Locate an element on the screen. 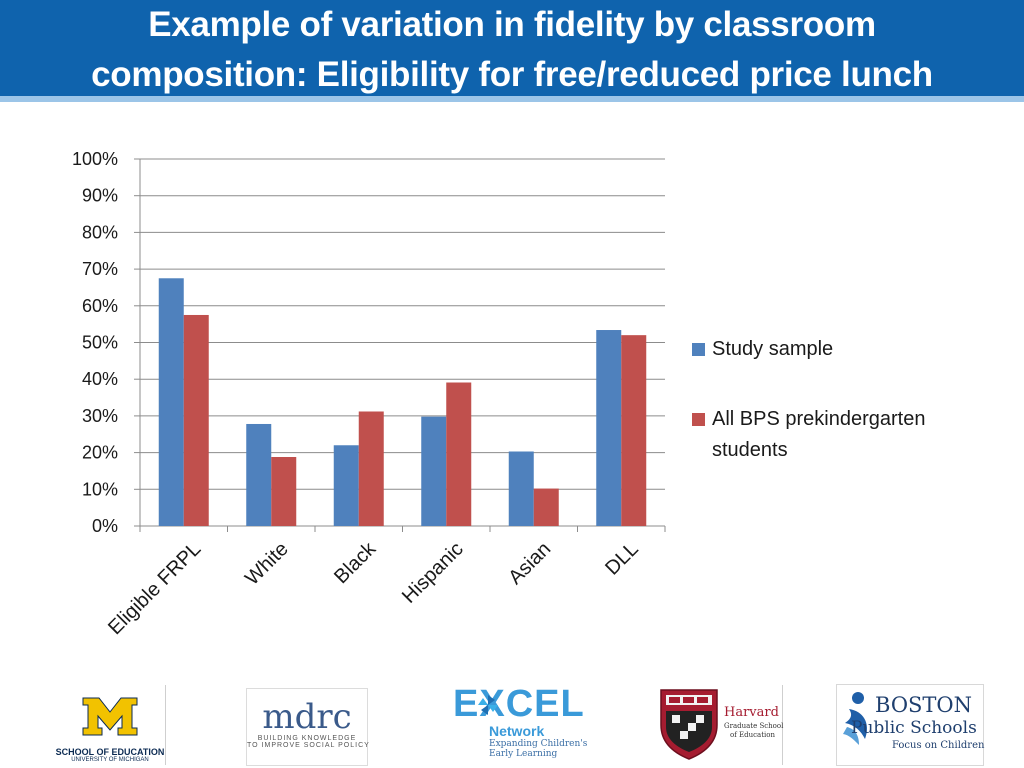  y-tick-label: 50% is located at coordinates (100, 343).